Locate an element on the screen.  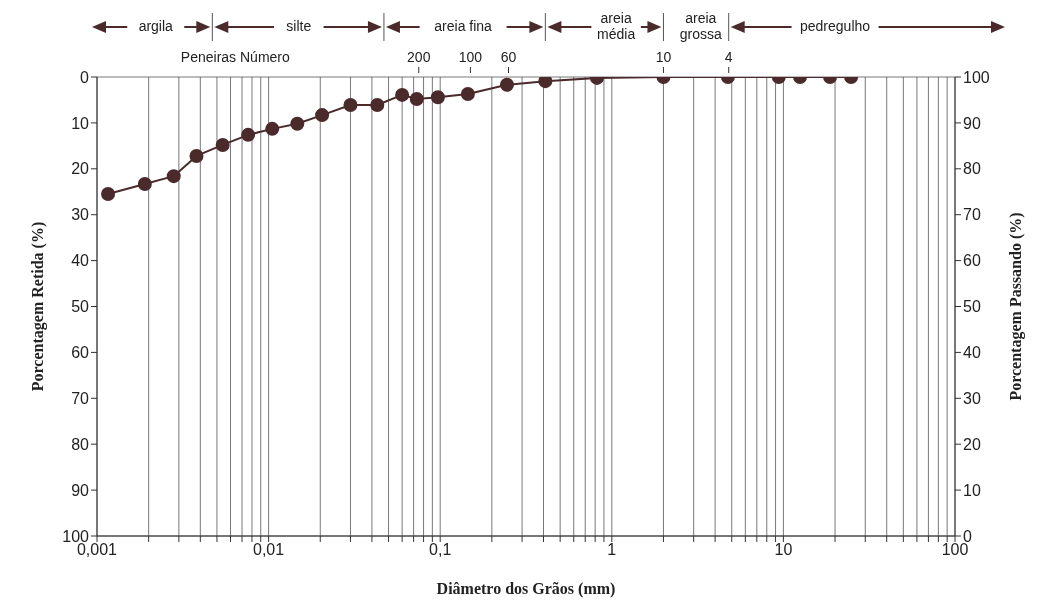
text: 4 is located at coordinates (728, 56).